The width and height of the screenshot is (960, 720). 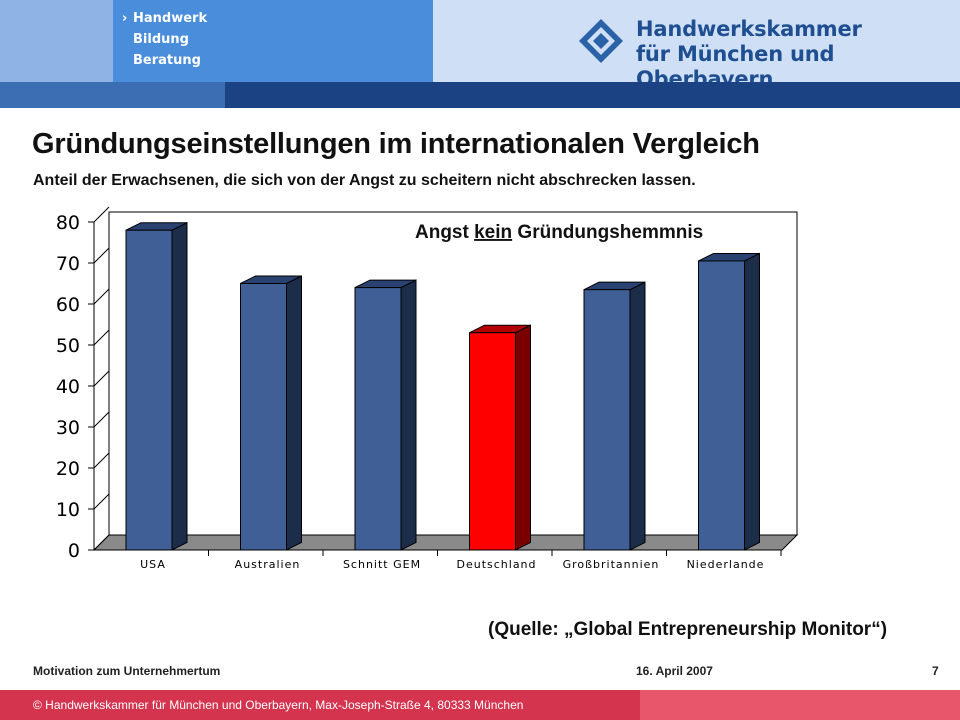 I want to click on organization-name-line1: Handwerkskammer, so click(x=749, y=29).